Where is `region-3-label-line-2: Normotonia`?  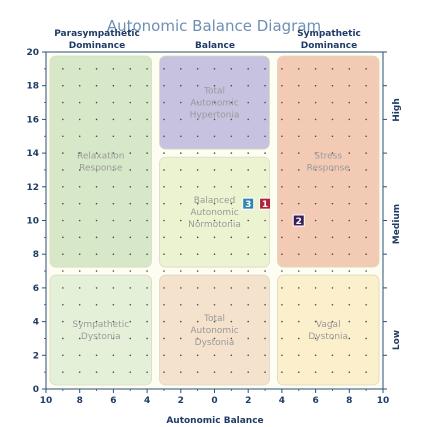 region-3-label-line-2: Normotonia is located at coordinates (214, 225).